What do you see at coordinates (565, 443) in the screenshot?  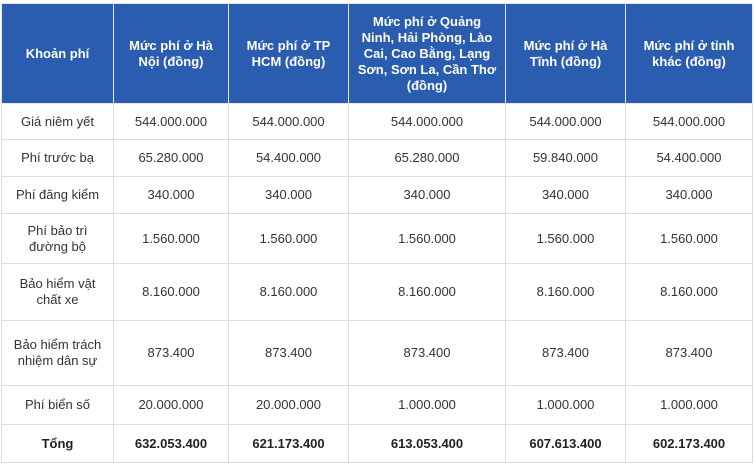 I see `fee-value-cell: 607.613.400` at bounding box center [565, 443].